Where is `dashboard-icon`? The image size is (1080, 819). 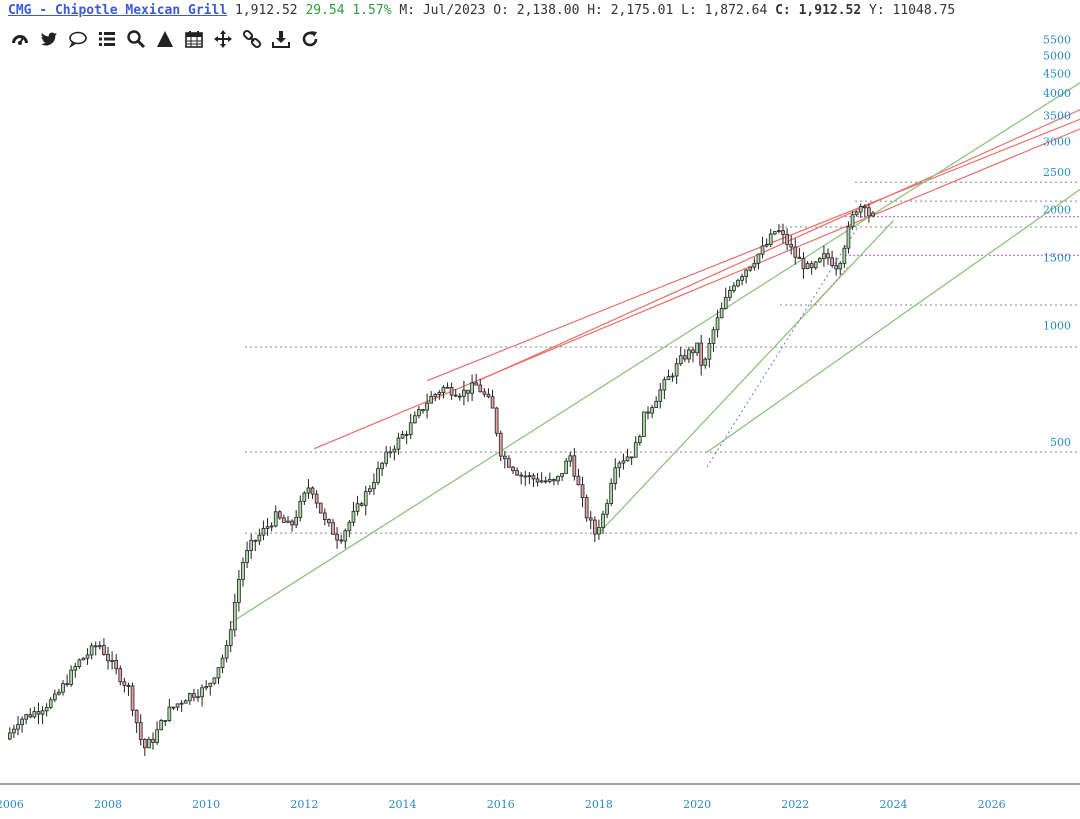
dashboard-icon is located at coordinates (20, 39).